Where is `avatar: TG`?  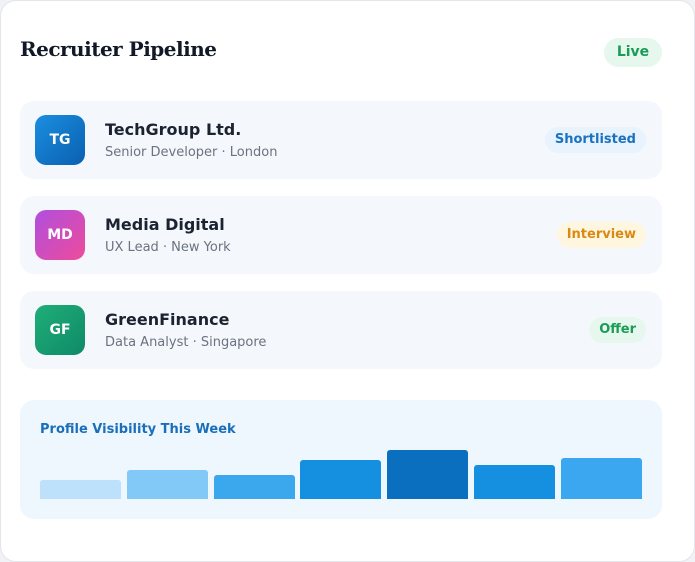 avatar: TG is located at coordinates (60, 140).